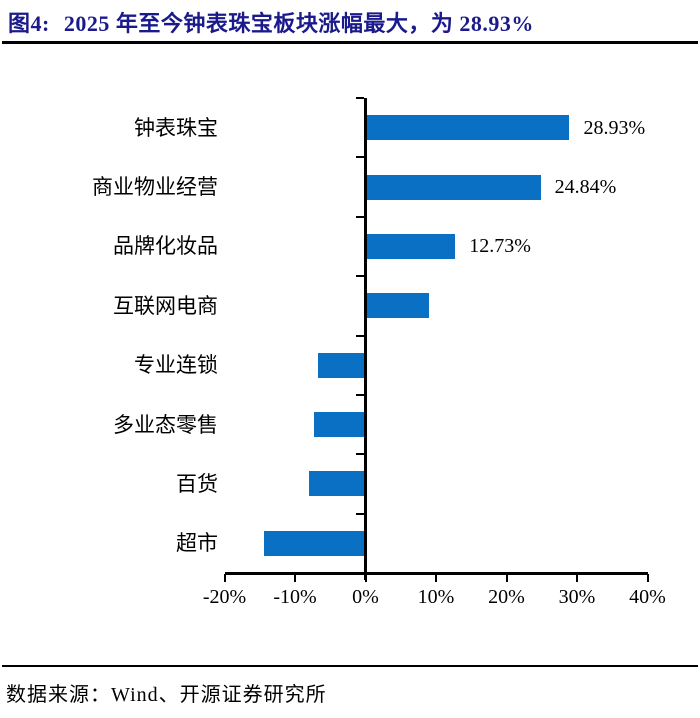  I want to click on category-label: 钟表珠宝, so click(176, 127).